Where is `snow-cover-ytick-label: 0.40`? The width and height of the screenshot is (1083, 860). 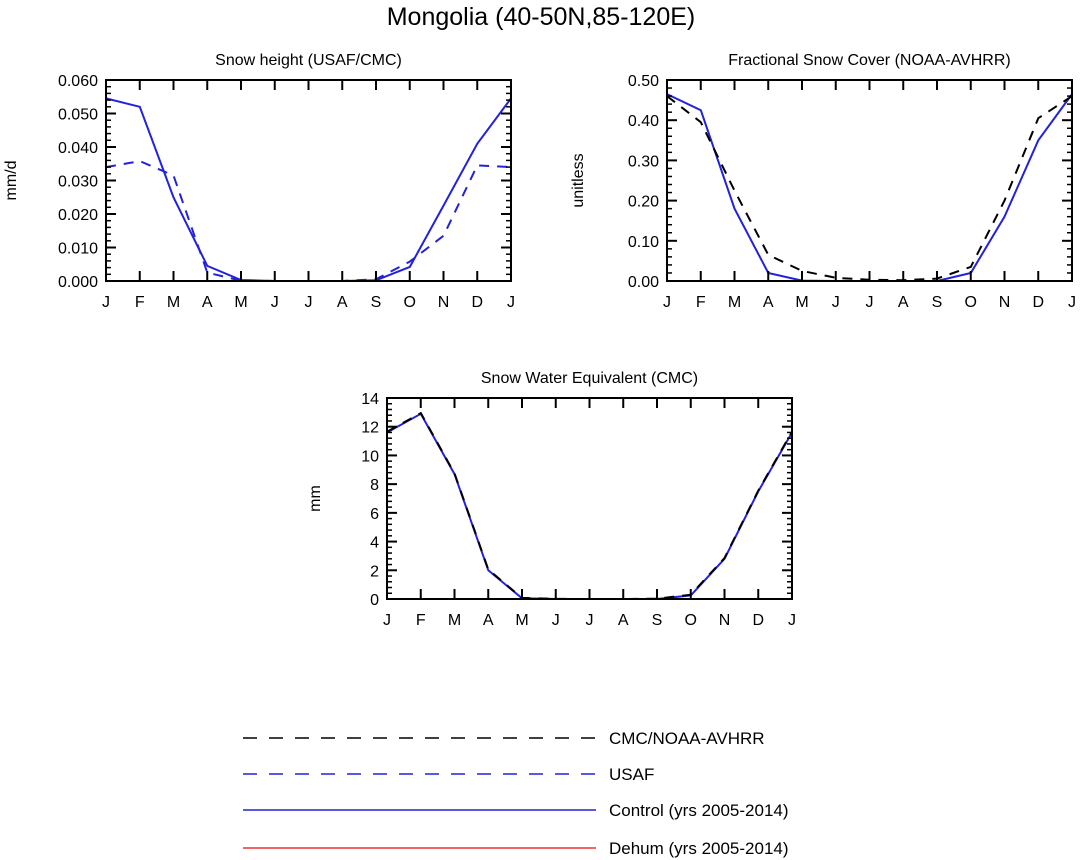
snow-cover-ytick-label: 0.40 is located at coordinates (643, 121).